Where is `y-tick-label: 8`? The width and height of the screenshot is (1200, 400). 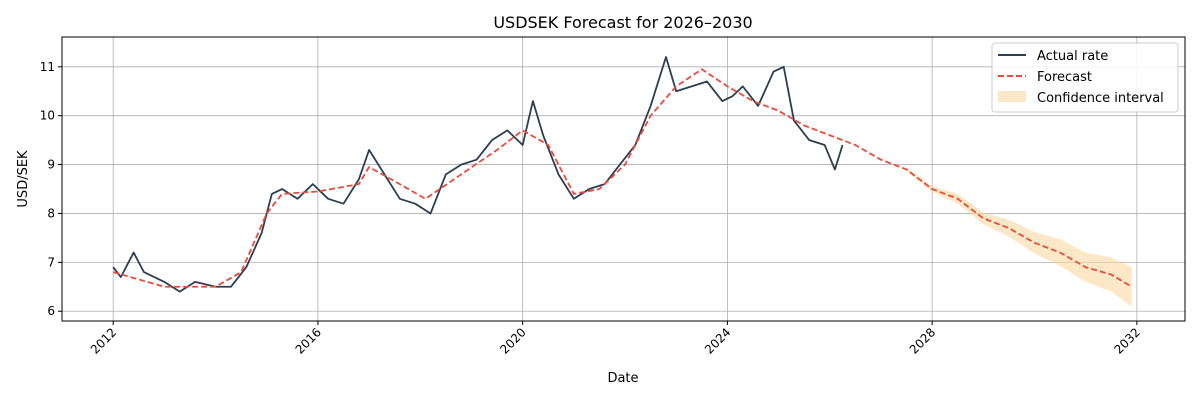 y-tick-label: 8 is located at coordinates (51, 213).